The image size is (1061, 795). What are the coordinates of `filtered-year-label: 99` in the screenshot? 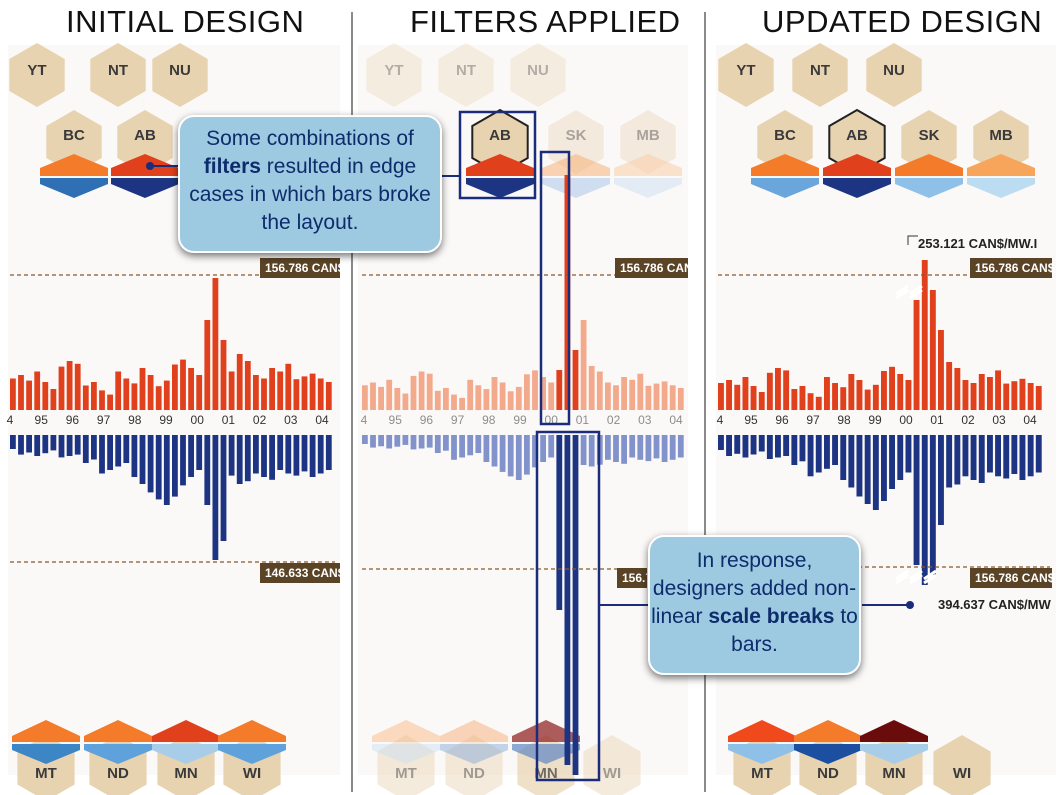 It's located at (520, 420).